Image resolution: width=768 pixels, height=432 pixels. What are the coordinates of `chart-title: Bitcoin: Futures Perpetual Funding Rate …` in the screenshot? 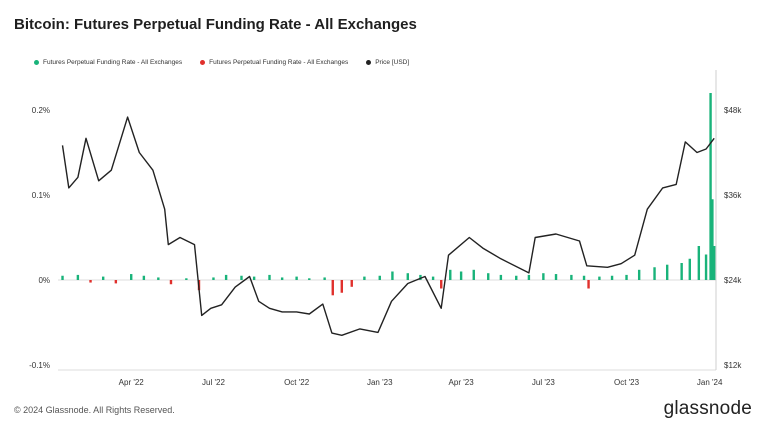 It's located at (215, 24).